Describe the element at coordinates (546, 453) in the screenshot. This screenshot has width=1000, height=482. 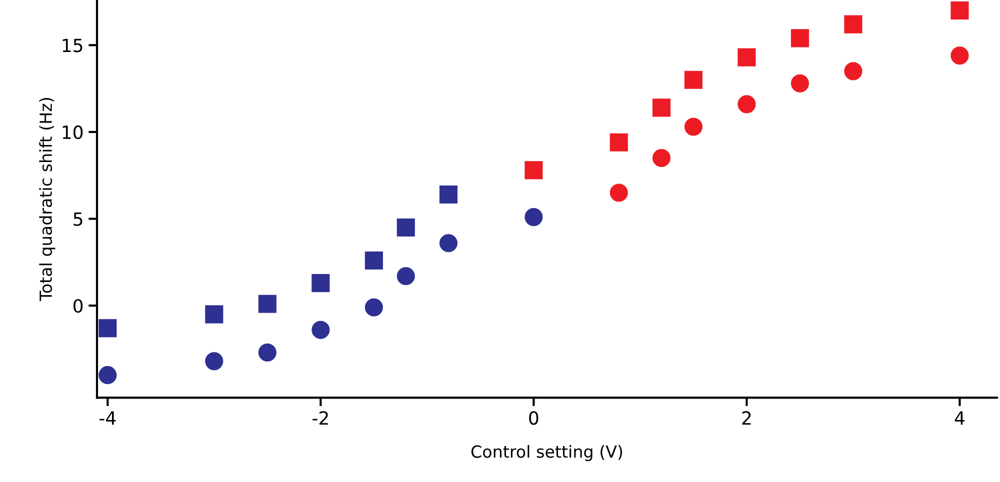
I see `x-axis-title: Control setting (V)` at that location.